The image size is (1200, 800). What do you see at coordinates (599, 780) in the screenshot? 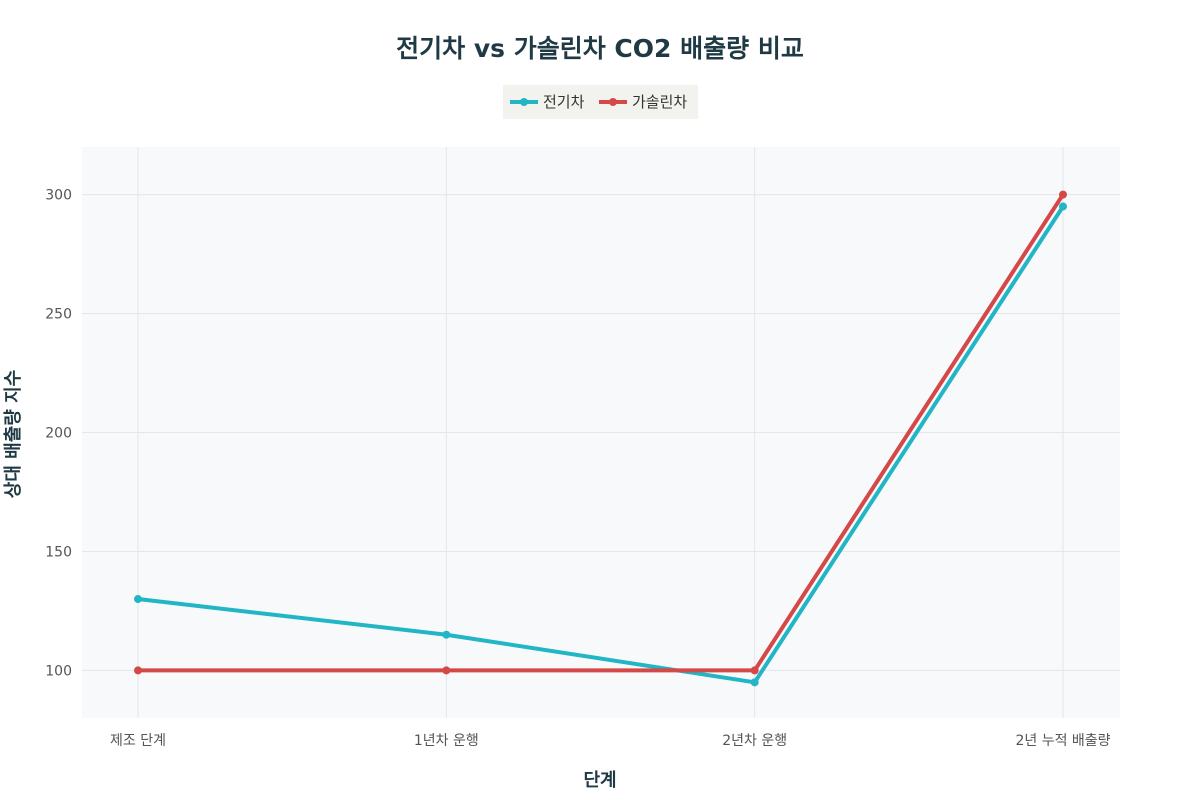
I see `x-axis-title: 단계` at bounding box center [599, 780].